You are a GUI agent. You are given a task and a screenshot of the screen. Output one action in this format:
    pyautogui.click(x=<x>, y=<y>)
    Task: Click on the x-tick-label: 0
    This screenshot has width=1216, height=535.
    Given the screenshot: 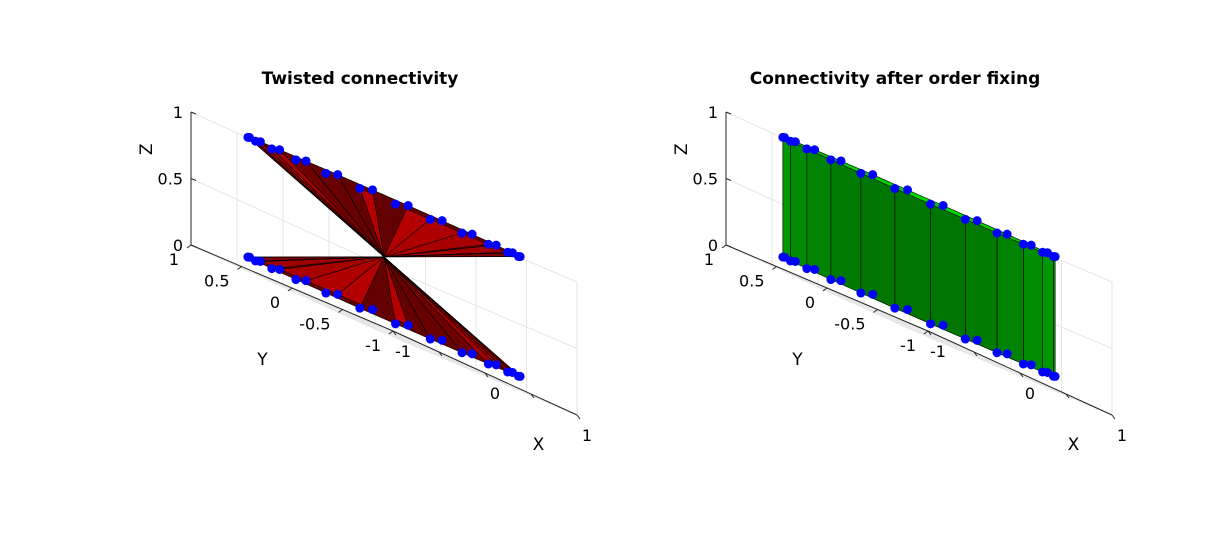 What is the action you would take?
    pyautogui.click(x=1030, y=393)
    